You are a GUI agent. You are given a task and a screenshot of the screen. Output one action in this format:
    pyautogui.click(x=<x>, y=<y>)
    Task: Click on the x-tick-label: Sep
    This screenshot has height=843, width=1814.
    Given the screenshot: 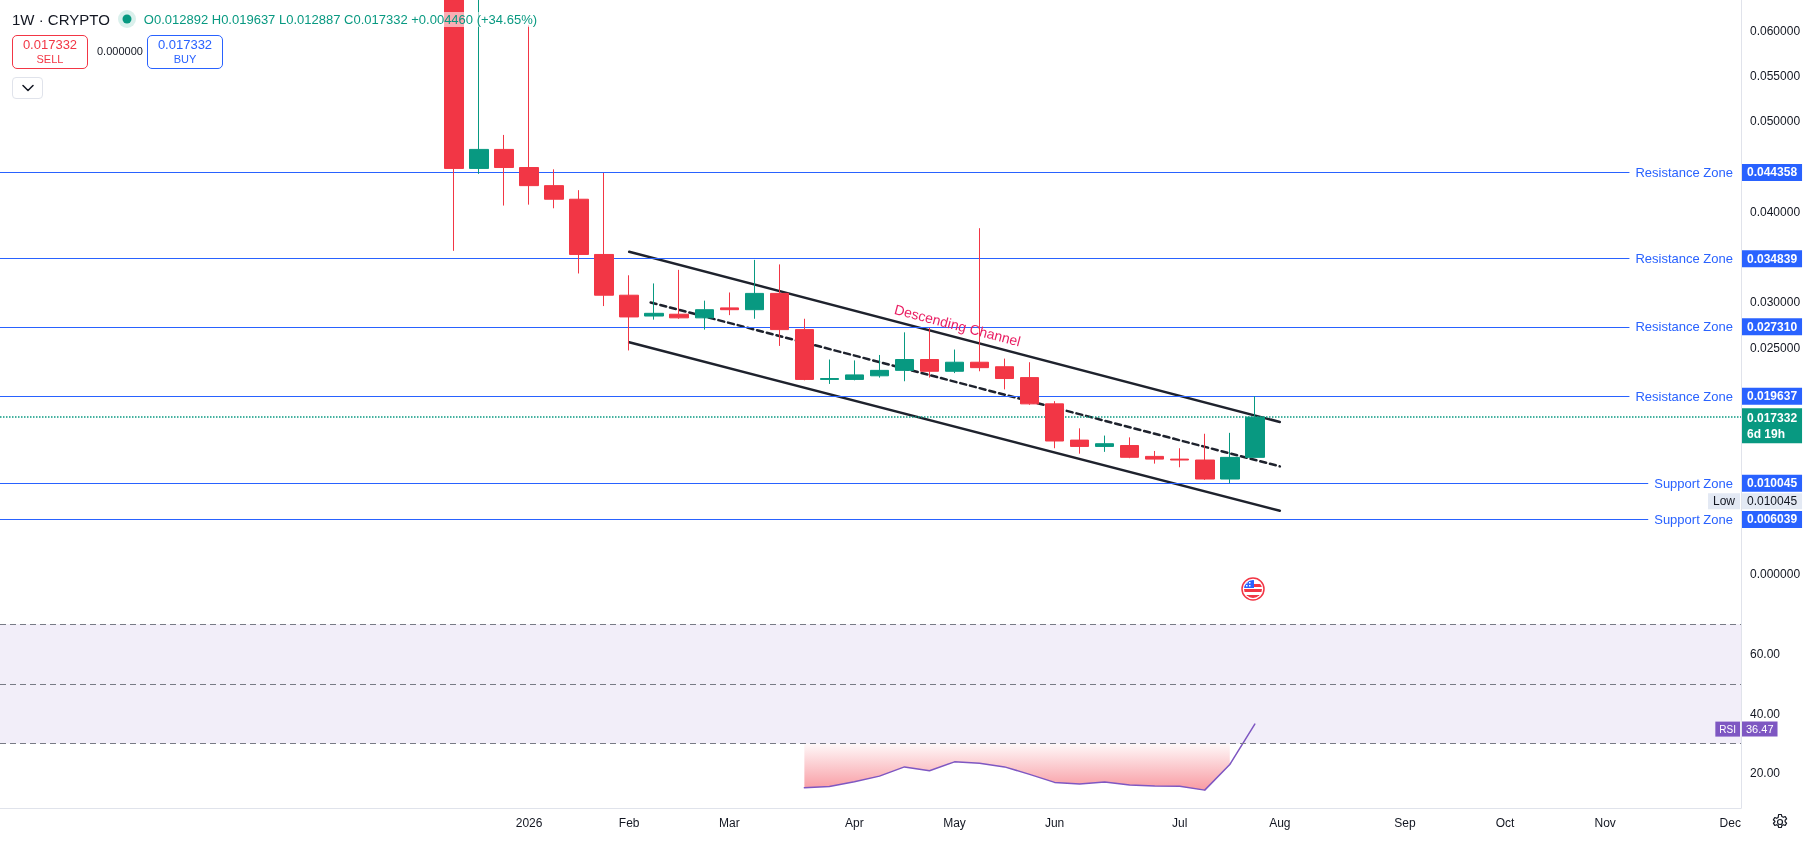 What is the action you would take?
    pyautogui.click(x=1405, y=823)
    